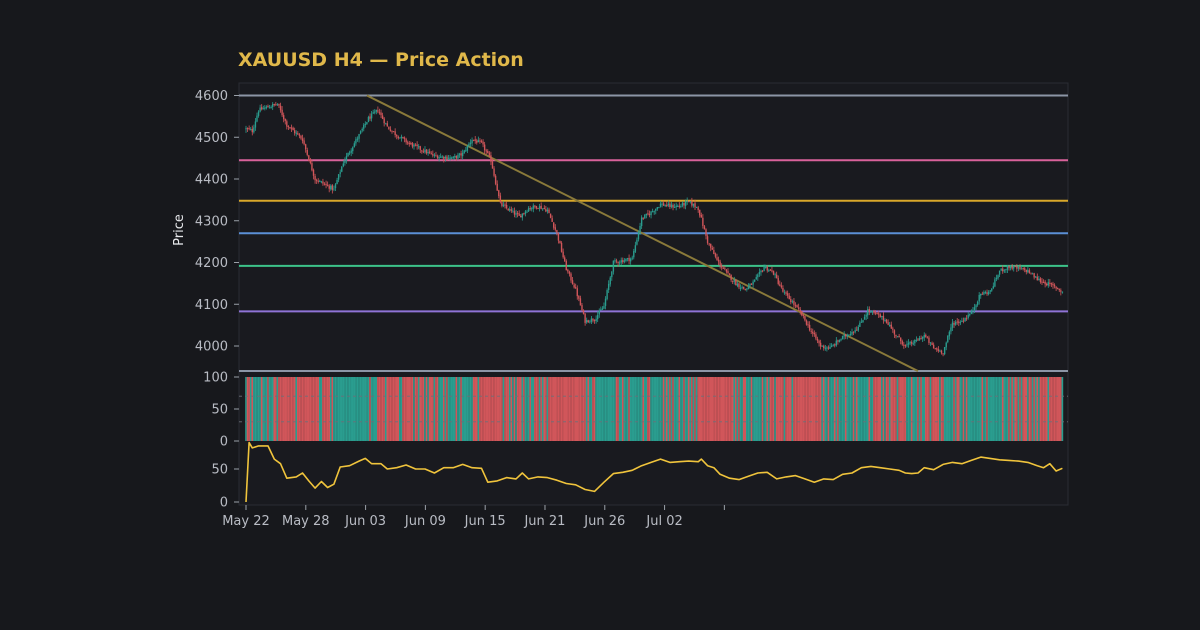 This screenshot has width=1200, height=630. I want to click on price-axis-tick-label: 4600, so click(211, 96).